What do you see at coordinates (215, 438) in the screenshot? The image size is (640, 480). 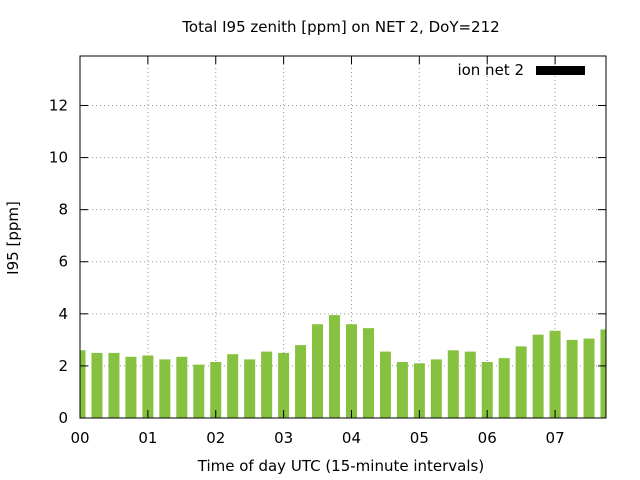 I see `x-tick-label: 02` at bounding box center [215, 438].